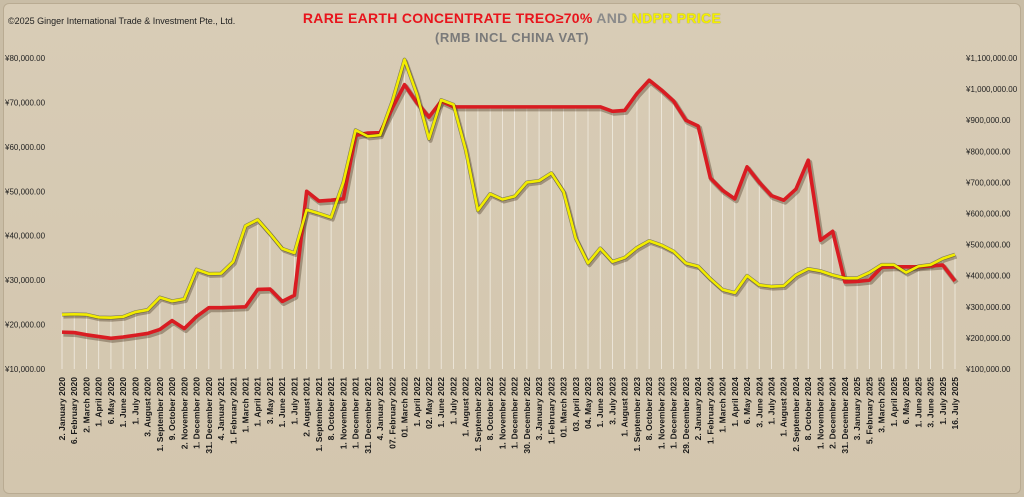 The width and height of the screenshot is (1024, 497). Describe the element at coordinates (576, 404) in the screenshot. I see `x-axis-category-label: 03. April 2023` at that location.